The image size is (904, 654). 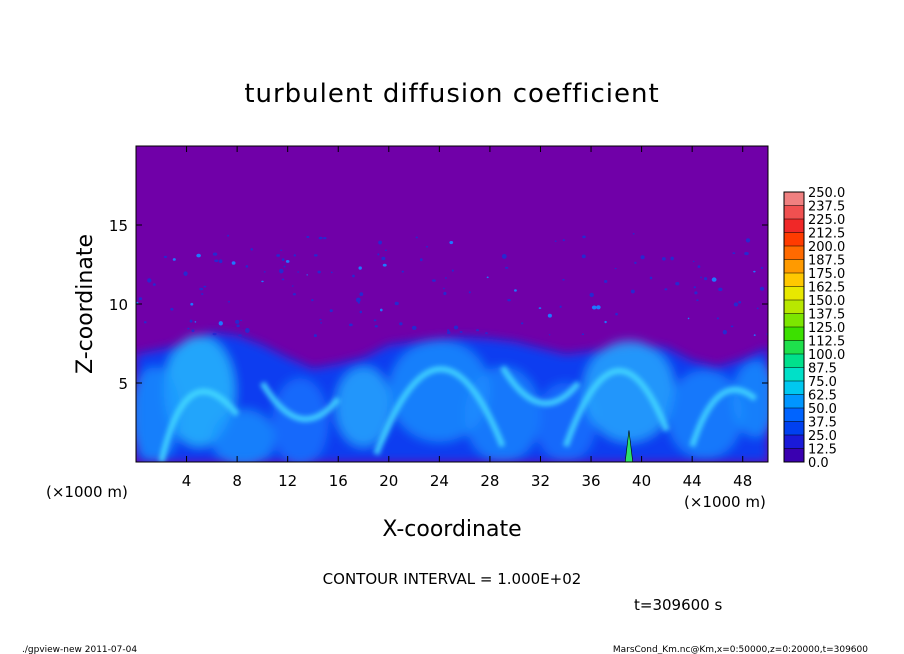 I want to click on y-axis-label: Z-coordinate, so click(x=85, y=304).